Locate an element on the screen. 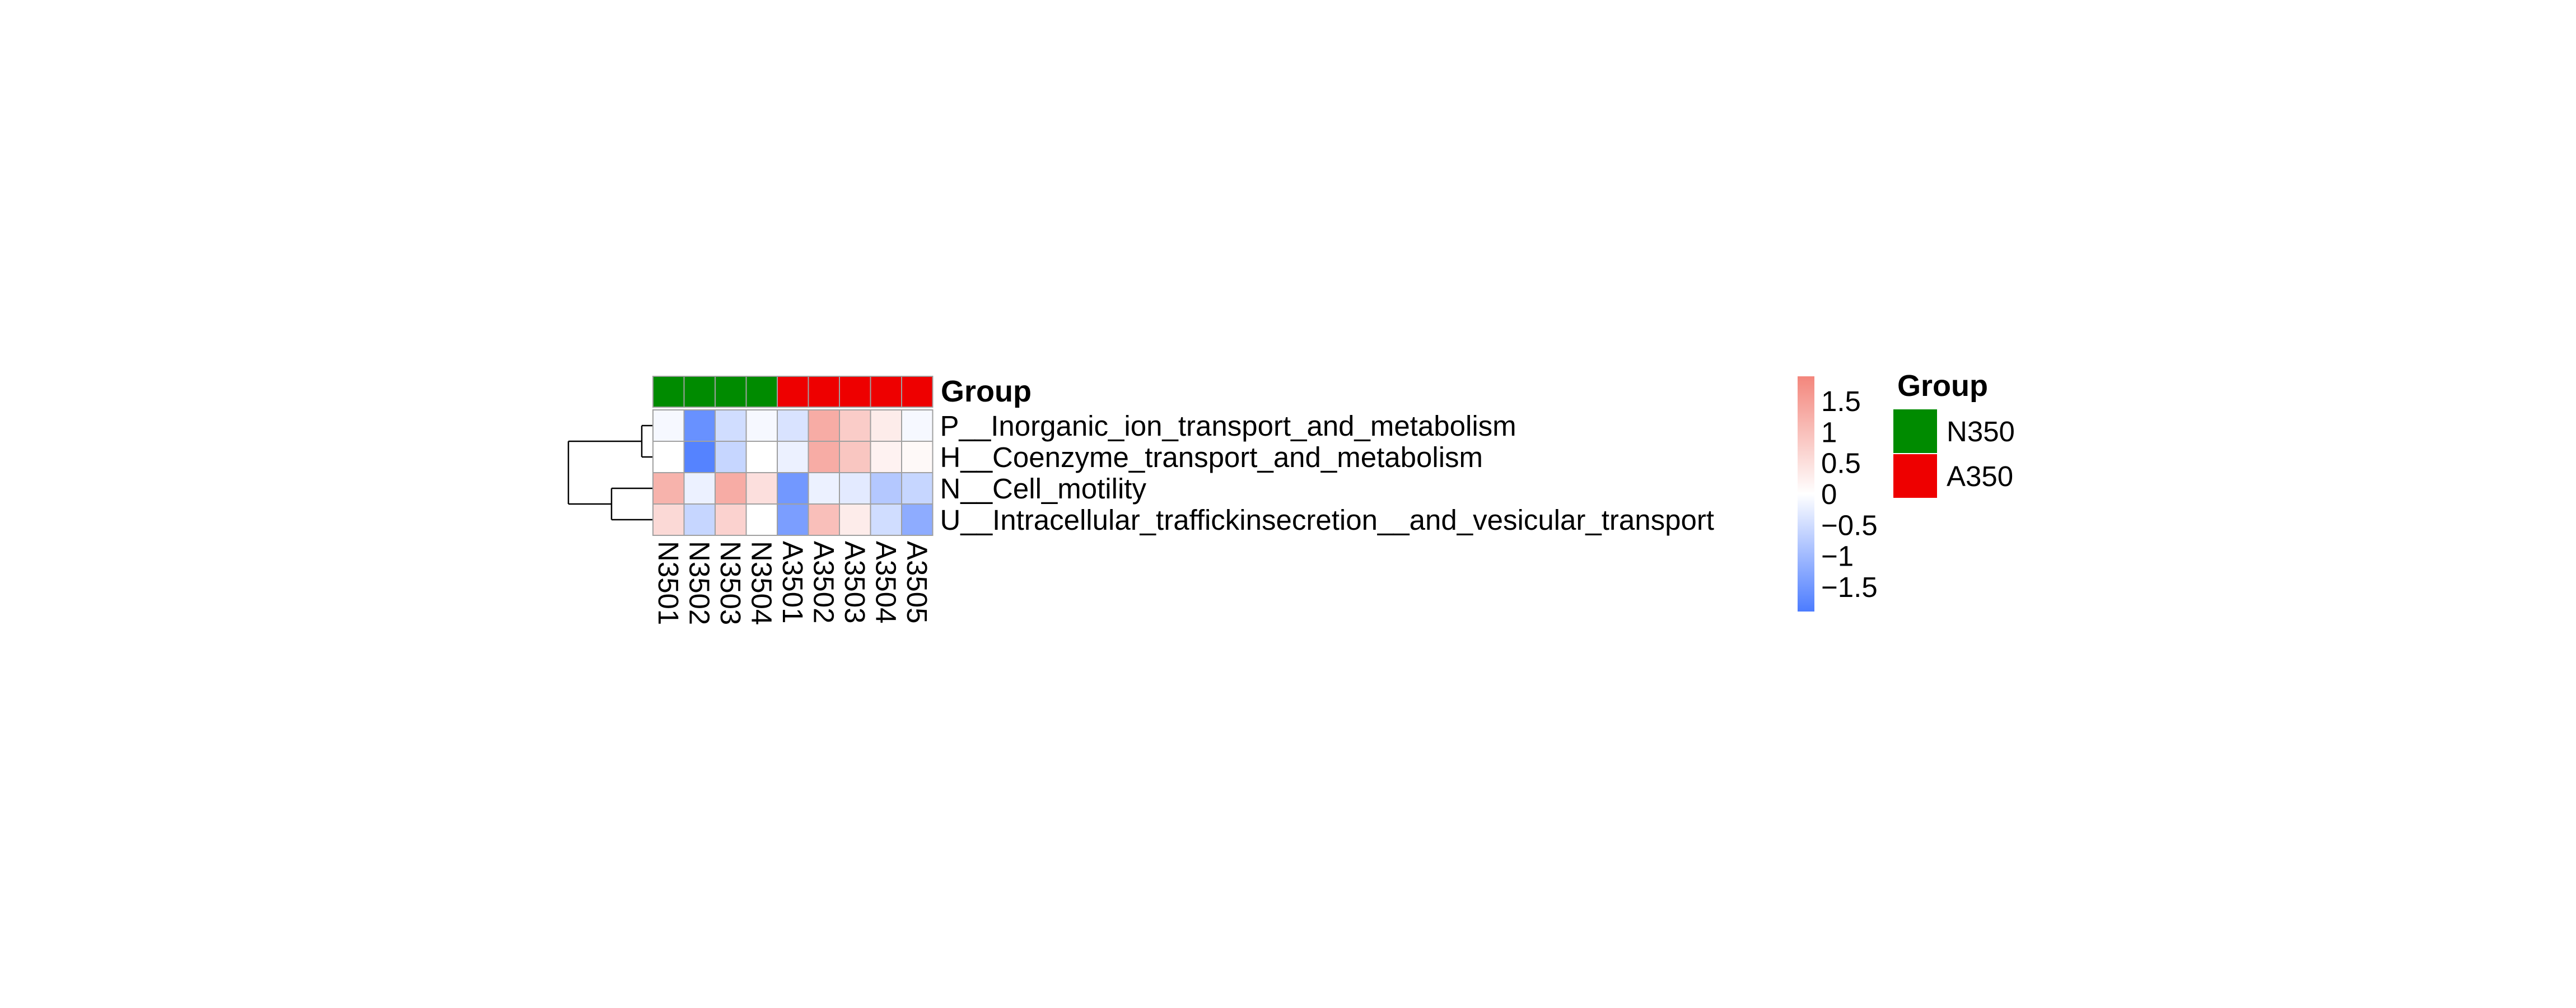 The width and height of the screenshot is (2576, 1008). column-label: N3503 is located at coordinates (731, 583).